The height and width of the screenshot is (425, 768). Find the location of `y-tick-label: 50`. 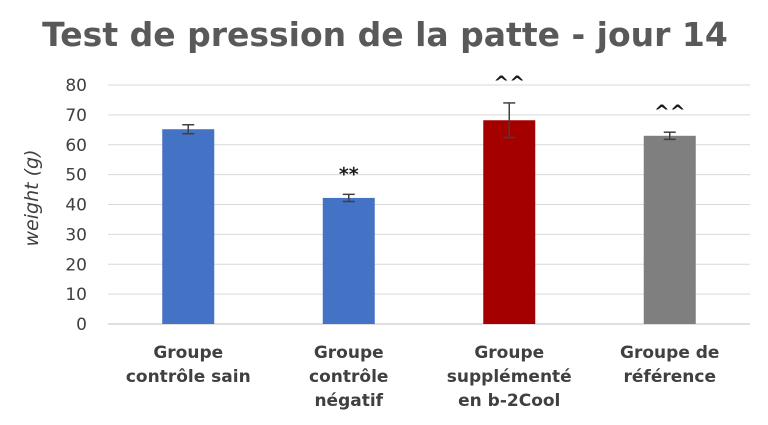

y-tick-label: 50 is located at coordinates (76, 176).